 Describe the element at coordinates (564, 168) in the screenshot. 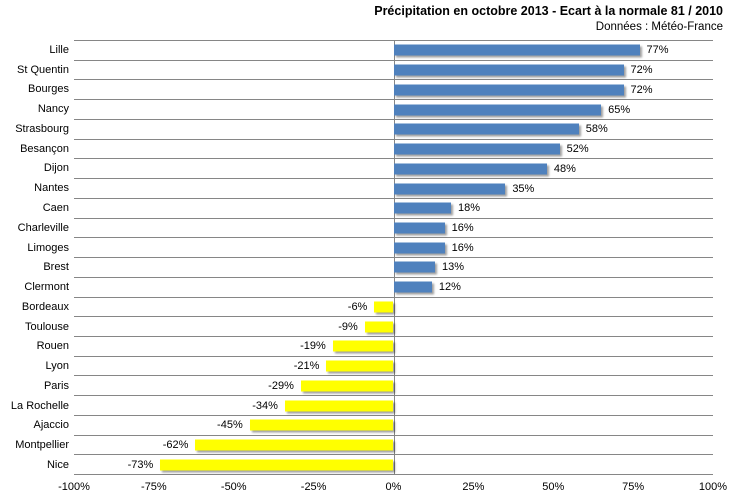

I see `bar-value-label: 48%` at that location.